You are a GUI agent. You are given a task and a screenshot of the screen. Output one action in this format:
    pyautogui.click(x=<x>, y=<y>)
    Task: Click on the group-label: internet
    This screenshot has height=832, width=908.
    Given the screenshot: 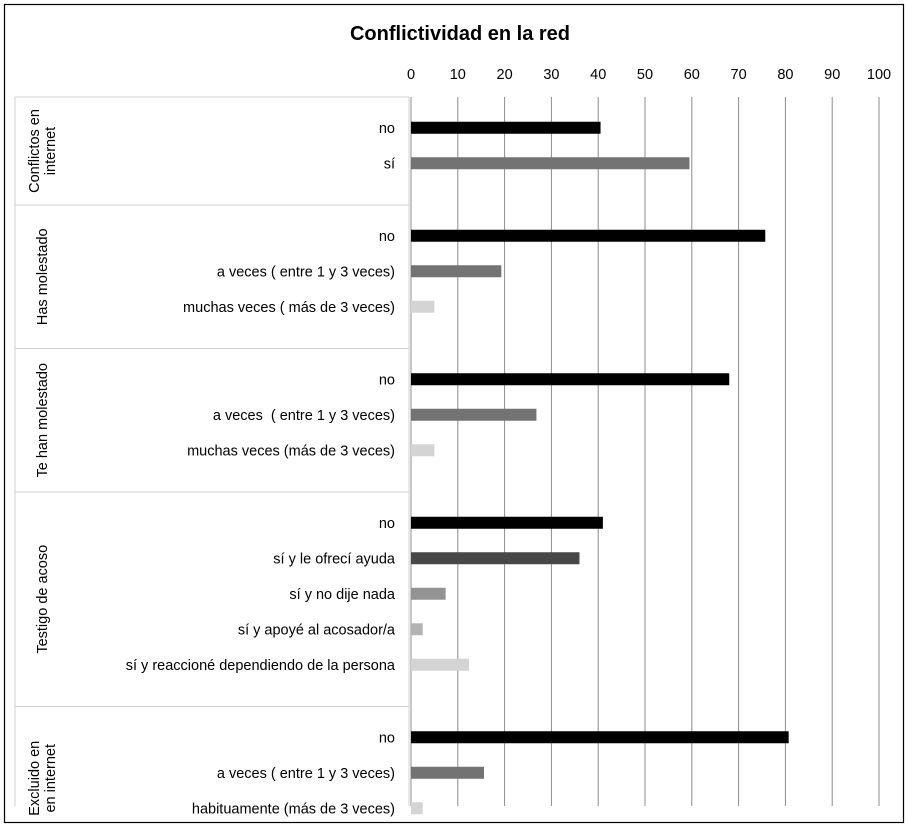 What is the action you would take?
    pyautogui.click(x=51, y=151)
    